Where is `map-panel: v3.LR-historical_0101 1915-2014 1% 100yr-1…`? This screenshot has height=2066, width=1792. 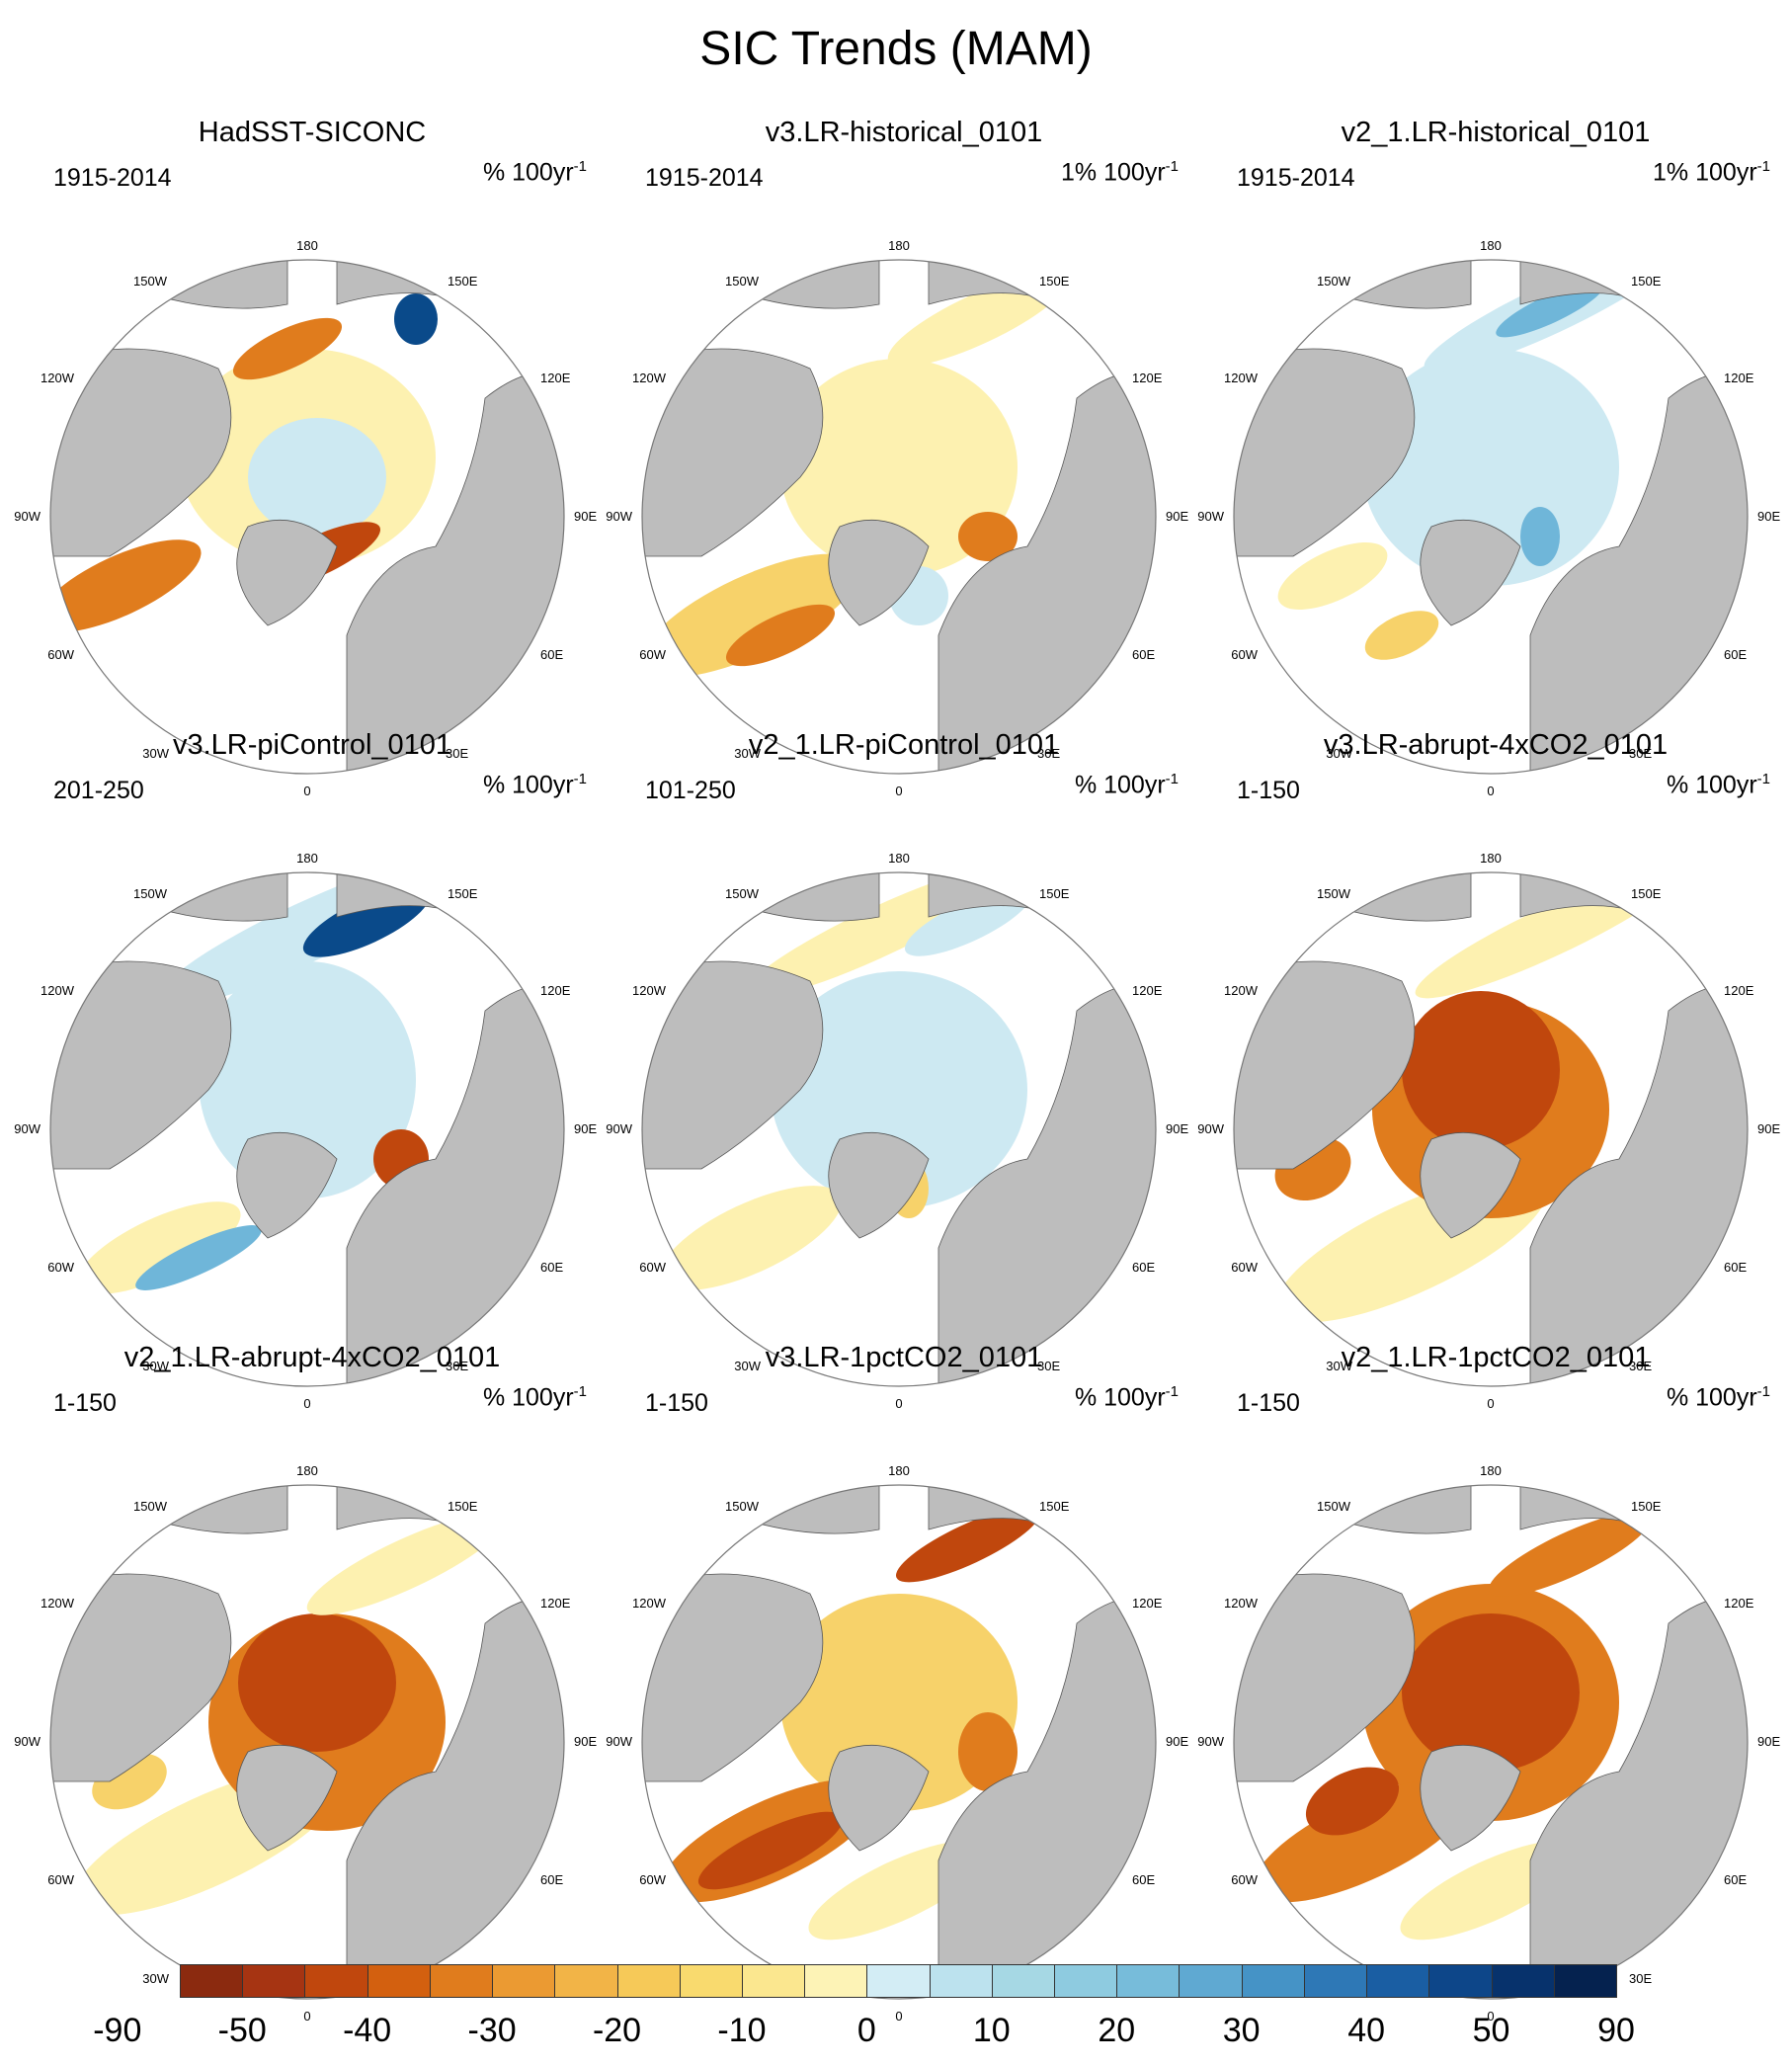
map-panel: v3.LR-historical_0101 1915-2014 1% 100yr-1… is located at coordinates (898, 458).